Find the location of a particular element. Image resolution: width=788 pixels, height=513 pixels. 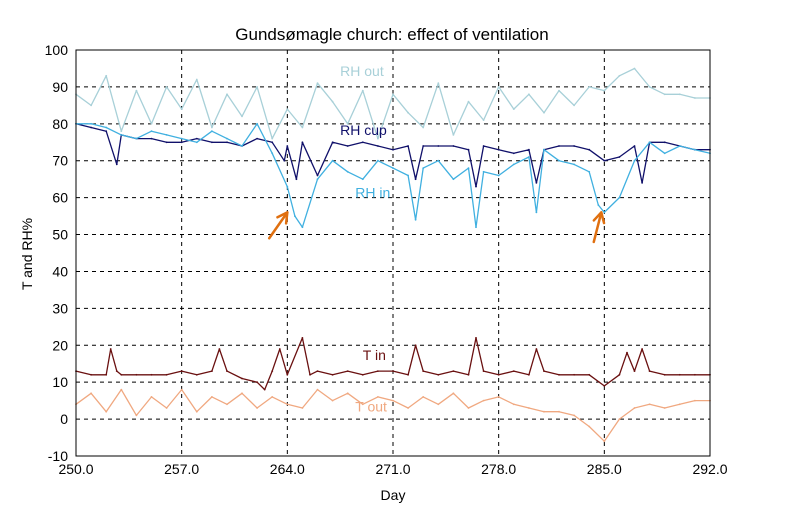

y-tick-label: 50 is located at coordinates (60, 235).